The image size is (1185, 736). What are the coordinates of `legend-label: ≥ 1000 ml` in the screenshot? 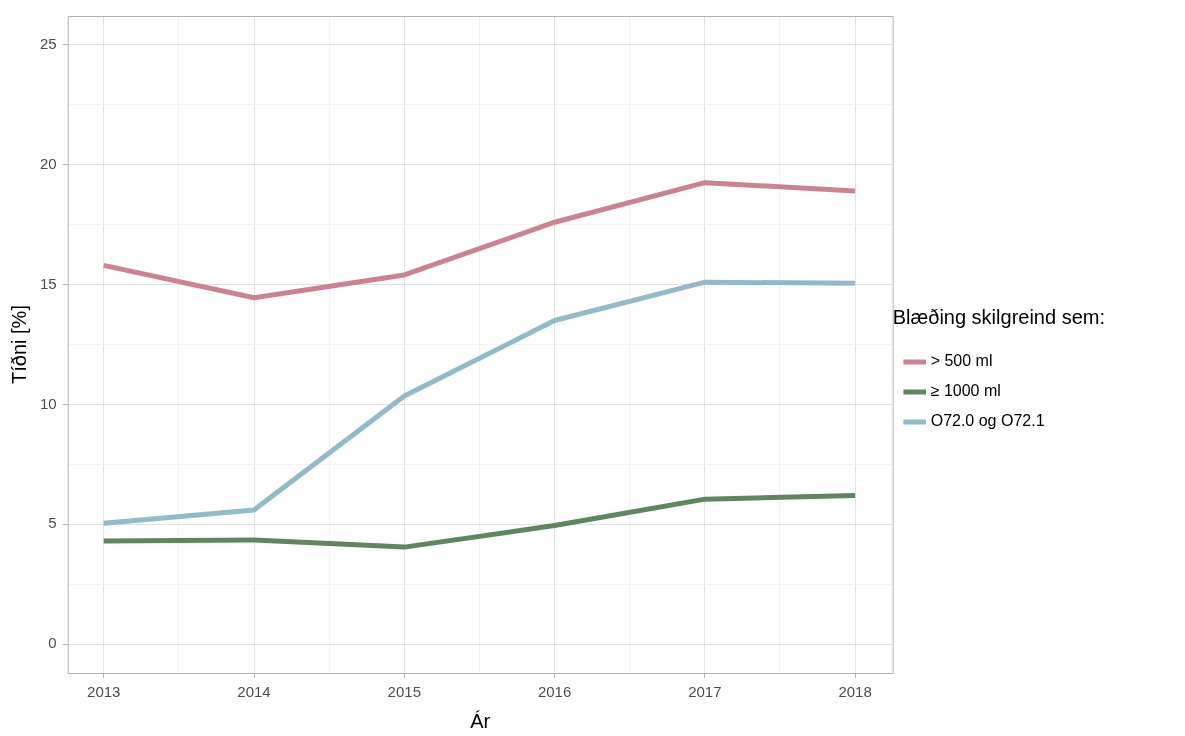 It's located at (965, 391).